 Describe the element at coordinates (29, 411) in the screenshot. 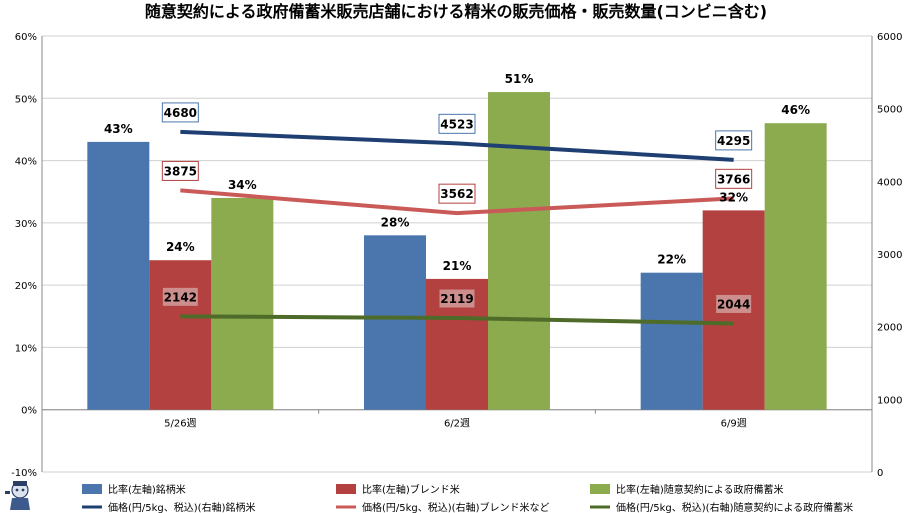

I see `y-left-tick-label: 0%` at that location.